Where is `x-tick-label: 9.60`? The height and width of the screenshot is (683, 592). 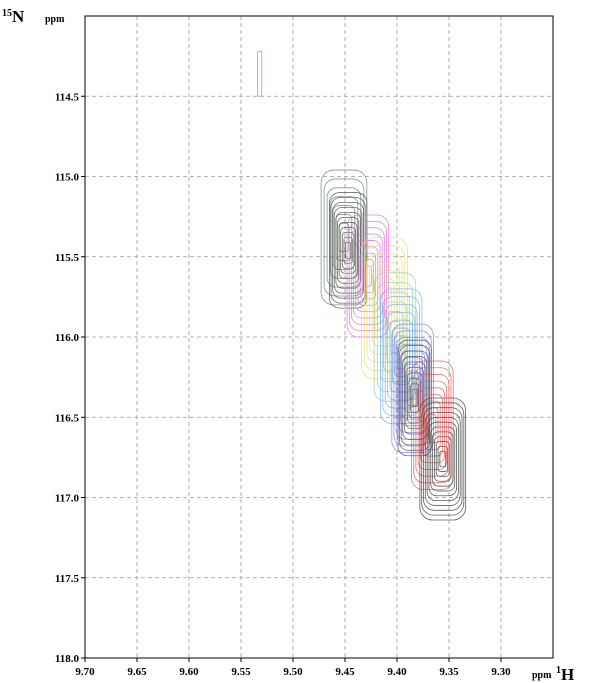
x-tick-label: 9.60 is located at coordinates (189, 672).